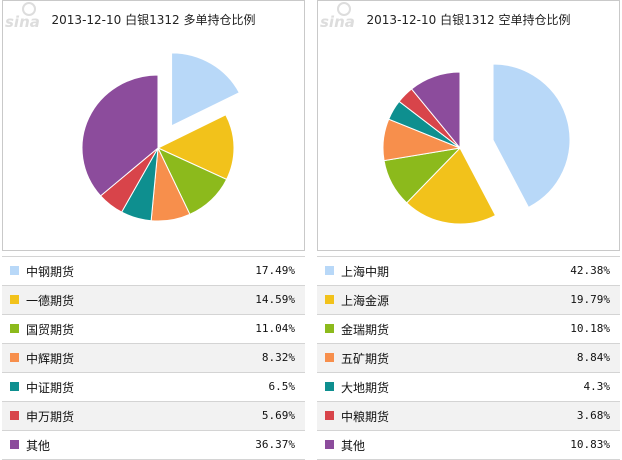  I want to click on legend-value: 36.37%, so click(275, 444).